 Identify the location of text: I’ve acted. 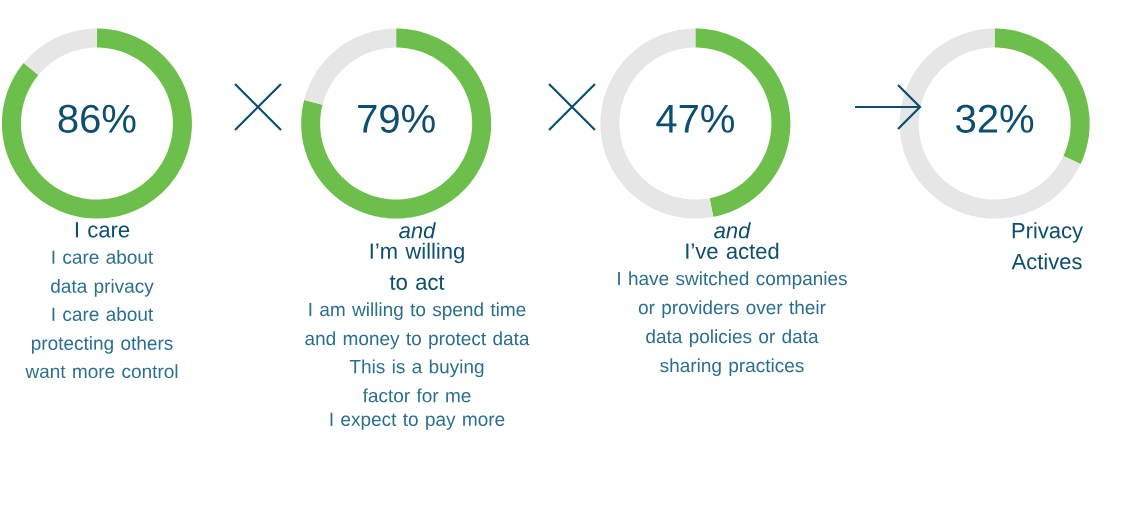
(732, 250).